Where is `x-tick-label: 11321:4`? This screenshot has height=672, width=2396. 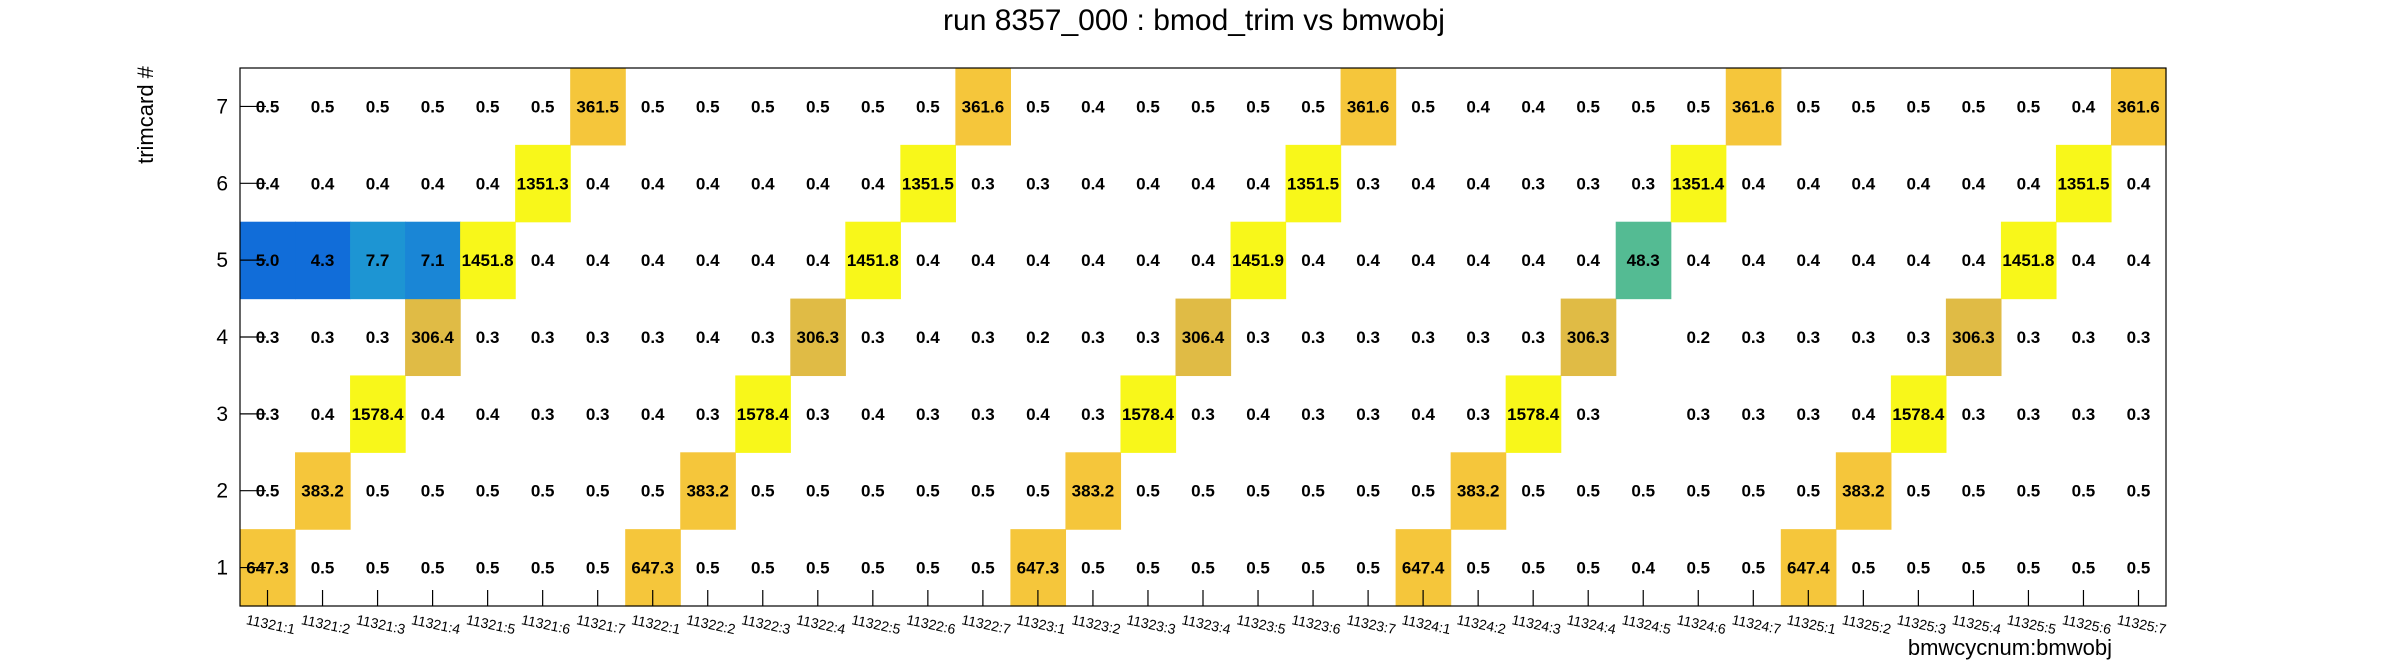 x-tick-label: 11321:4 is located at coordinates (436, 624).